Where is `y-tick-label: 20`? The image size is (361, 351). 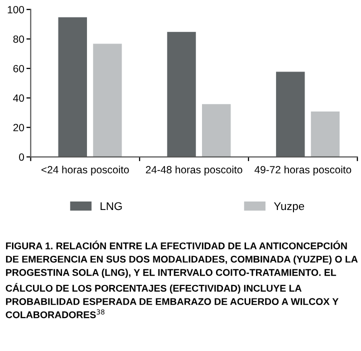
y-tick-label: 20 is located at coordinates (18, 128).